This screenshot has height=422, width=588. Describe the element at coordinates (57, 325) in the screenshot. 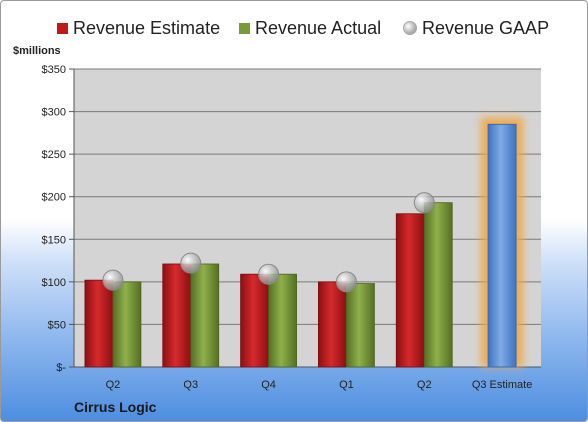

I see `y-tick-label: $50` at that location.